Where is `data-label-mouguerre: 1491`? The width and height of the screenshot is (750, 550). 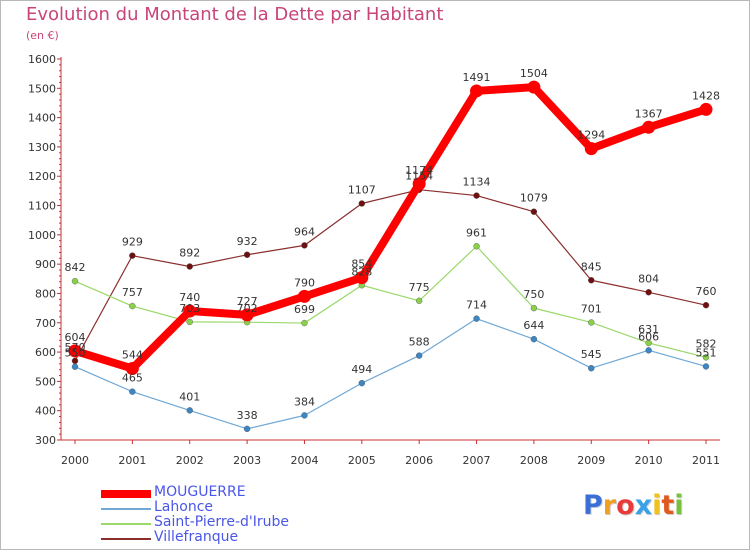
data-label-mouguerre: 1491 is located at coordinates (477, 77).